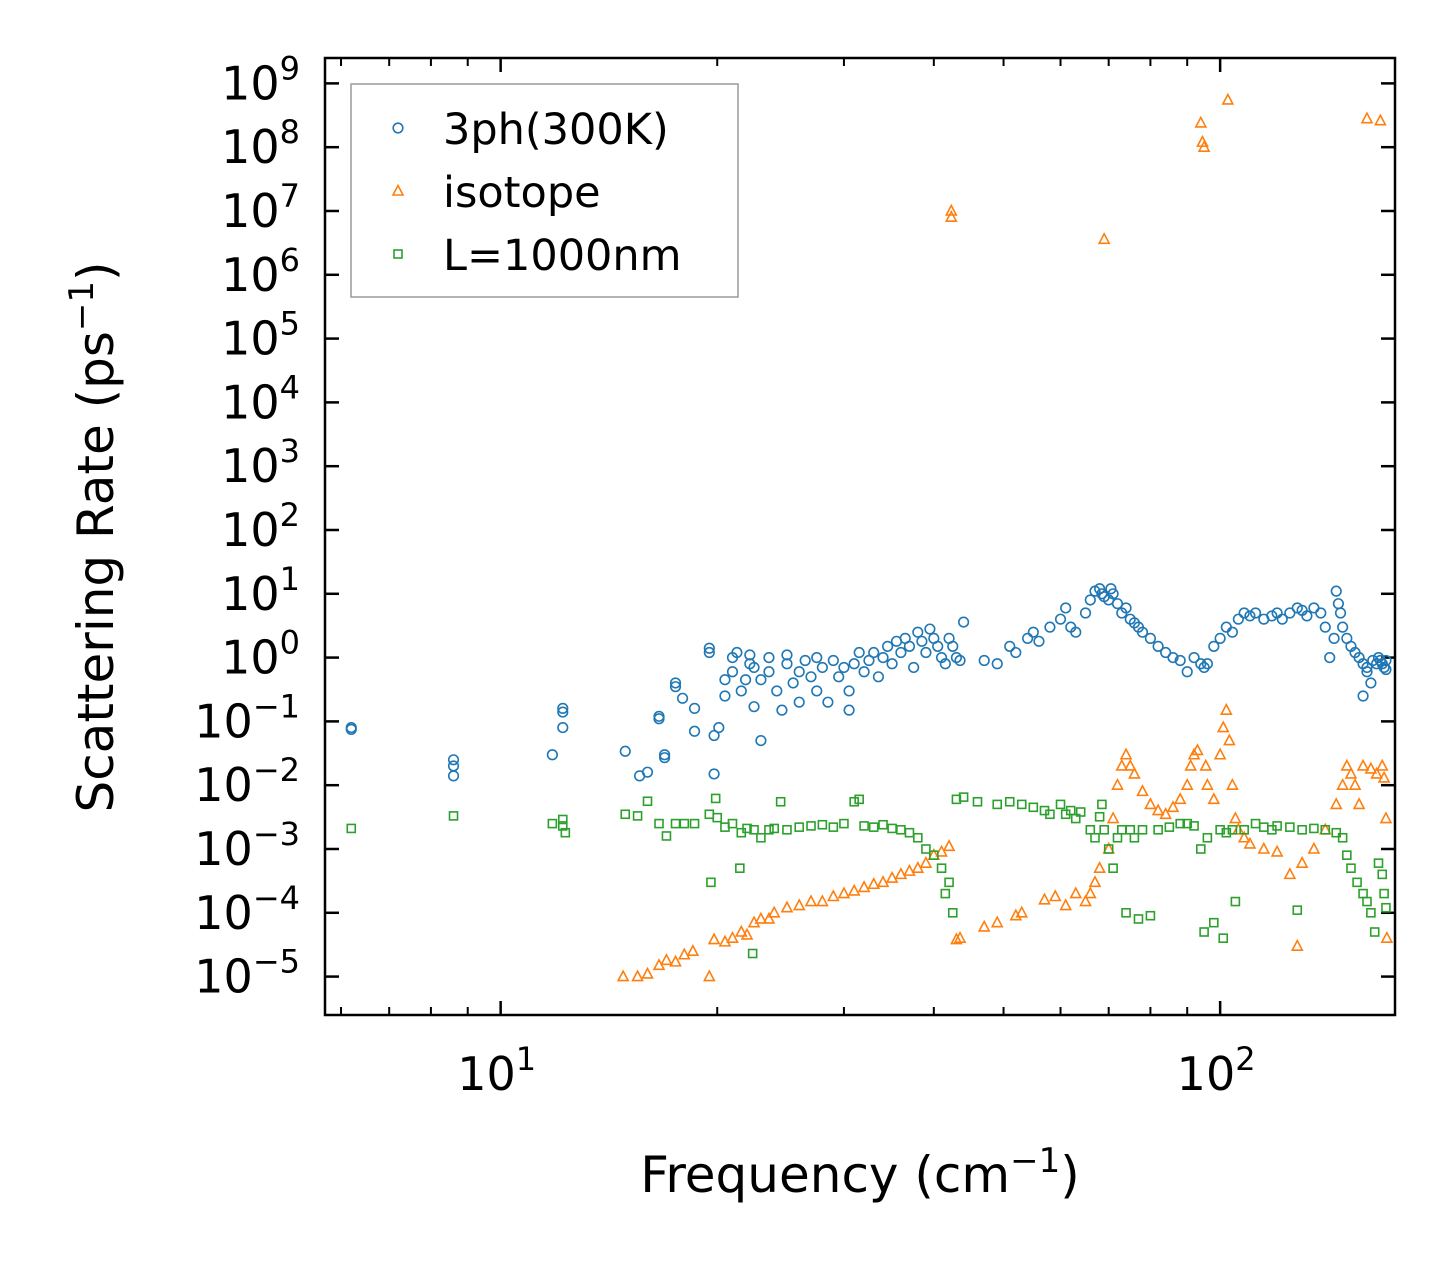  I want to click on x-tick-label: 101, so click(496, 1070).